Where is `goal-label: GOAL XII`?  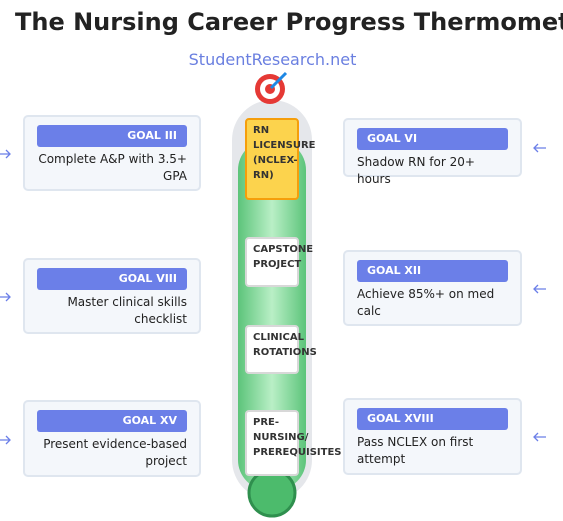 goal-label: GOAL XII is located at coordinates (432, 271).